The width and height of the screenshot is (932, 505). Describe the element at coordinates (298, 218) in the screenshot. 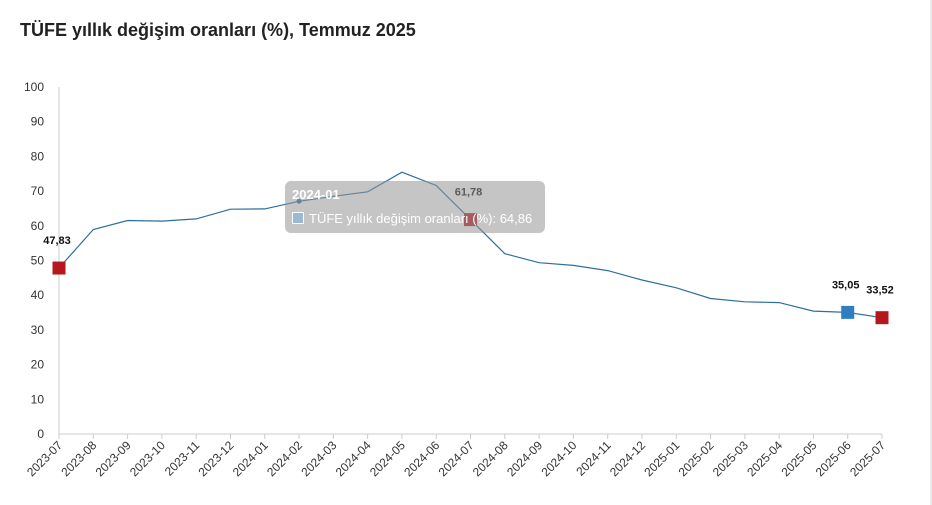

I see `tooltip-swatch` at that location.